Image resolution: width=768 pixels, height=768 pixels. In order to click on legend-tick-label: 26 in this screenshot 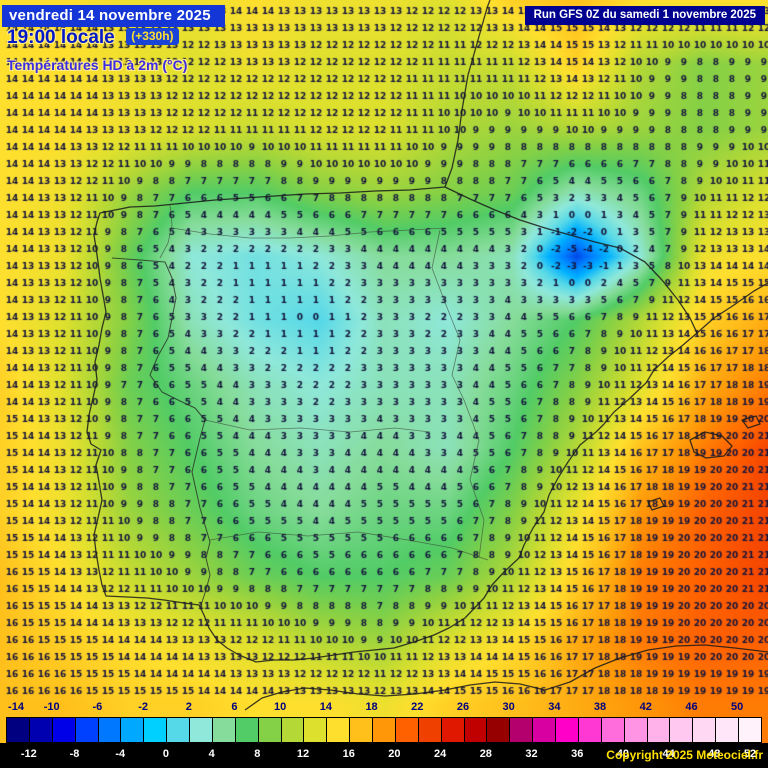, I will do `click(463, 707)`.